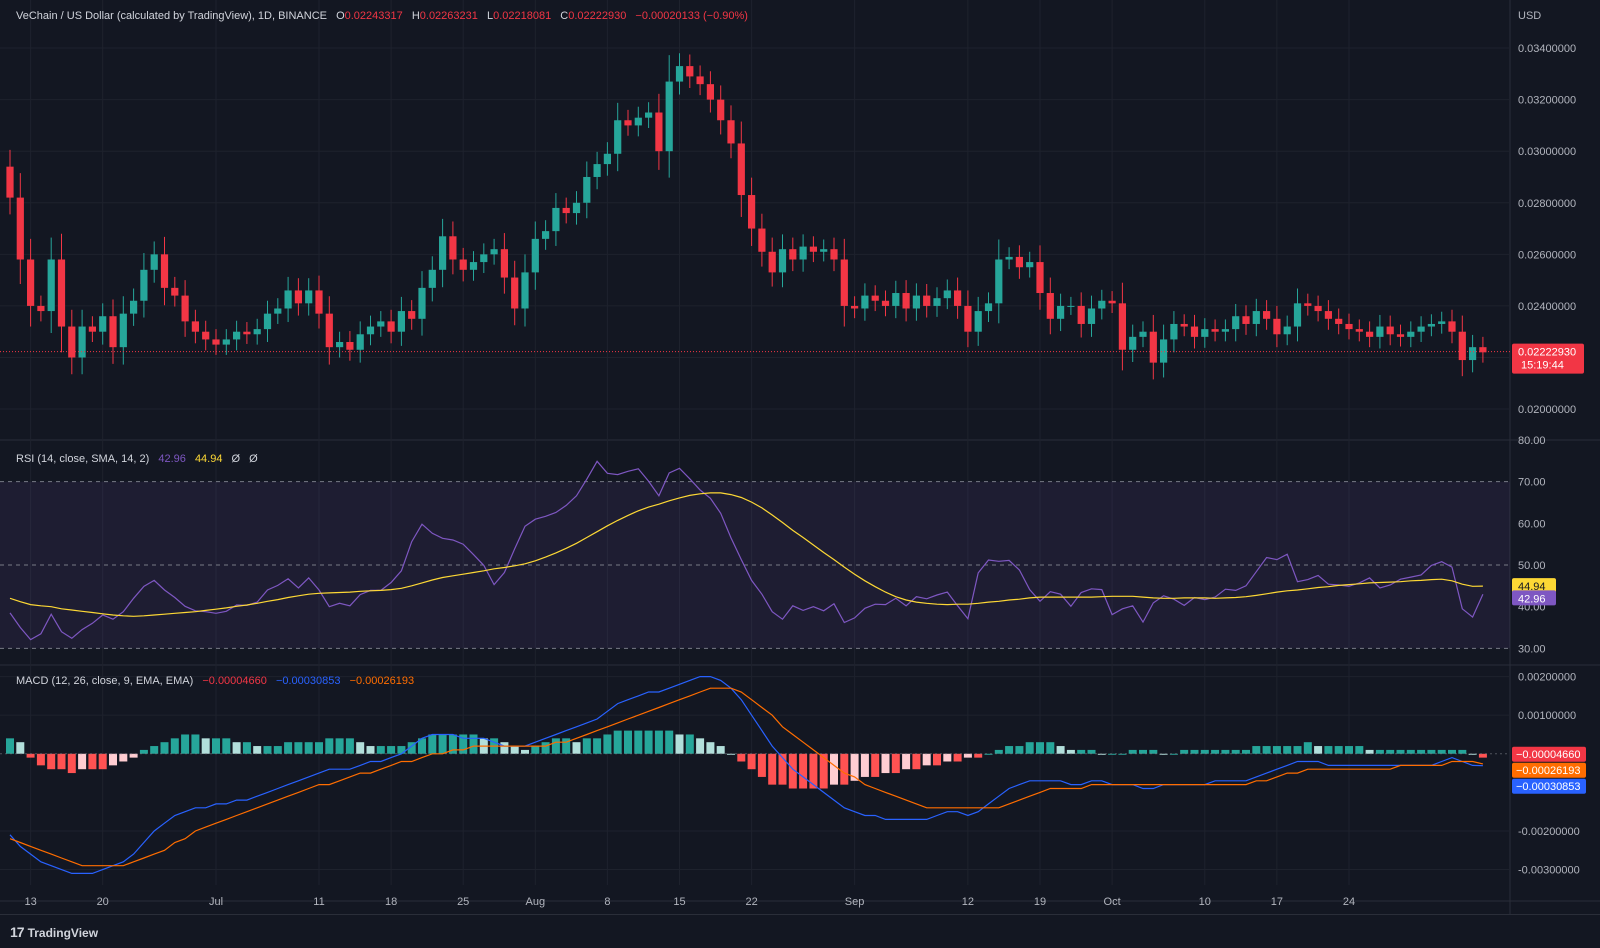 This screenshot has width=1600, height=948. What do you see at coordinates (83, 459) in the screenshot?
I see `rsi-legend-label: RSI (14, close, SMA, 14, 2)` at bounding box center [83, 459].